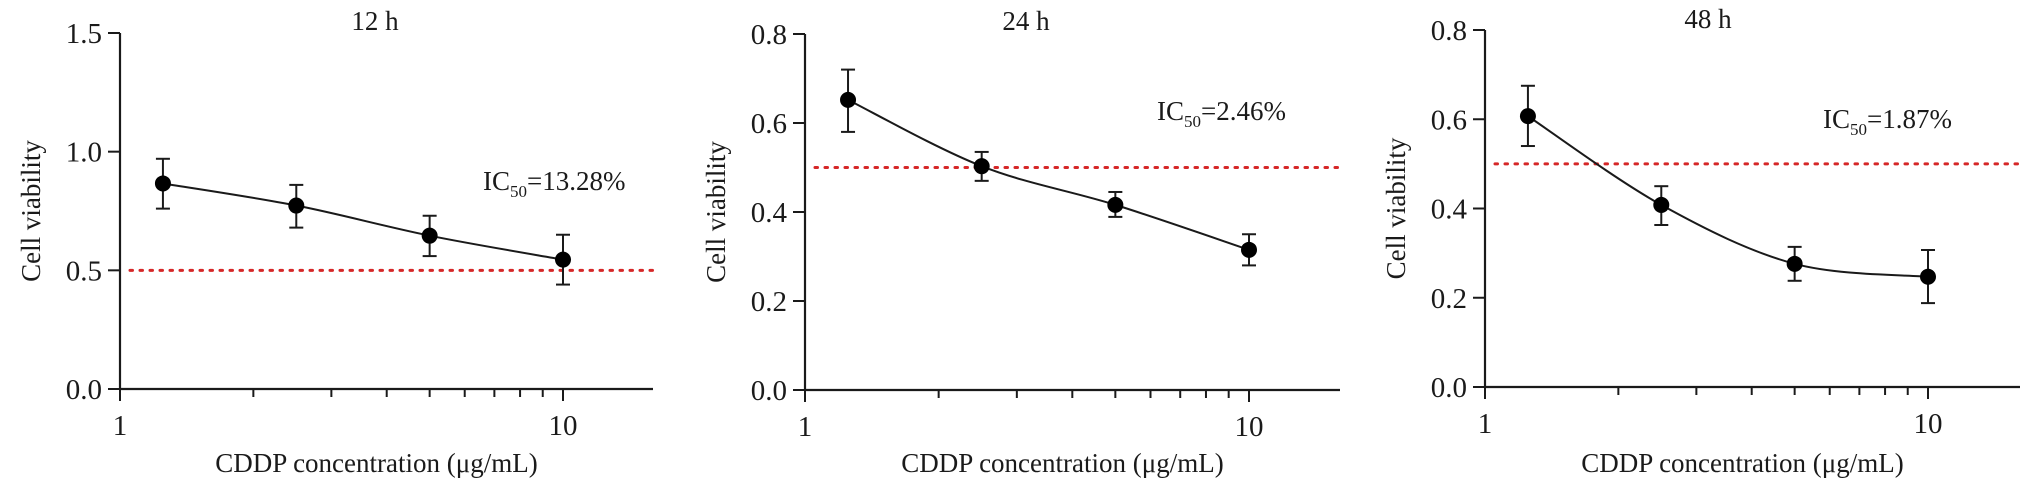  I want to click on panel-title: 12 h, so click(375, 21).